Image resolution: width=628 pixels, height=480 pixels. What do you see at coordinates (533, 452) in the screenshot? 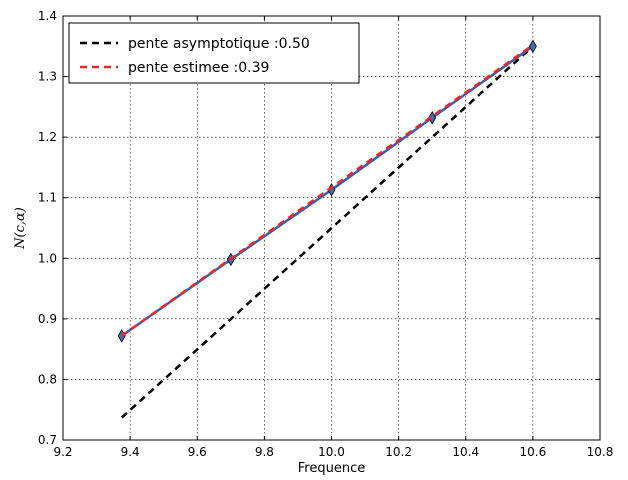
I see `x-tick-label: 10.6` at bounding box center [533, 452].